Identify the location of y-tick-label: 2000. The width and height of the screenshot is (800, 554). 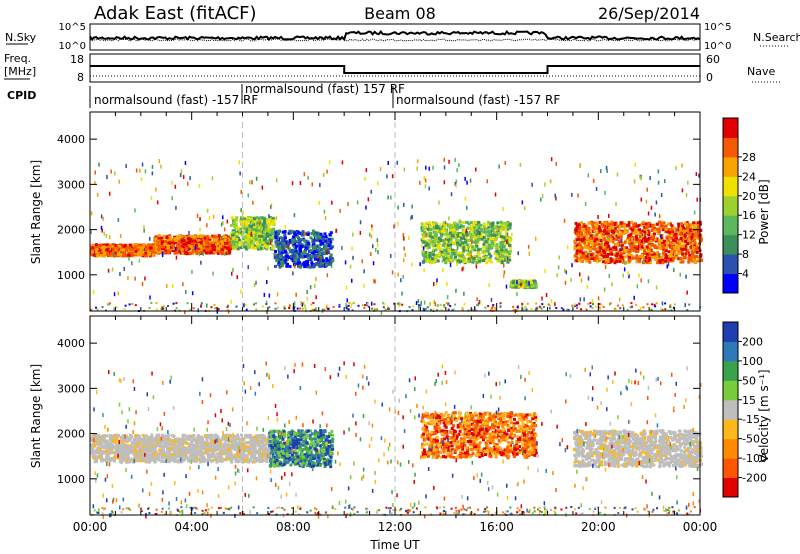
(71, 230).